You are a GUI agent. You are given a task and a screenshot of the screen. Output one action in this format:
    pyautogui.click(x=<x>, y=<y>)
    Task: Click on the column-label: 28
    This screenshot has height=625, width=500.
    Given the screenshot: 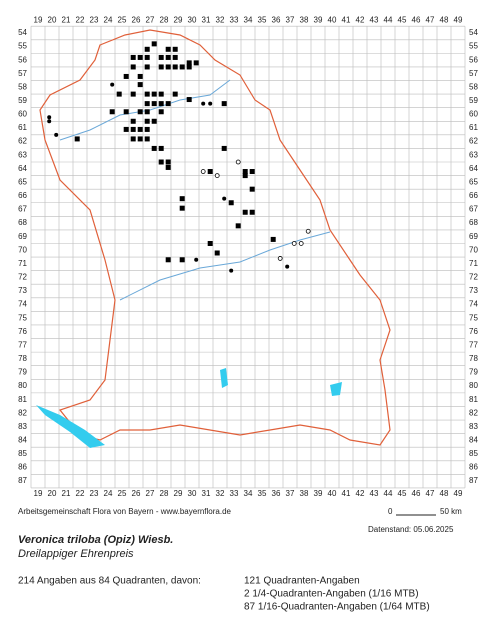 What is the action you would take?
    pyautogui.click(x=164, y=493)
    